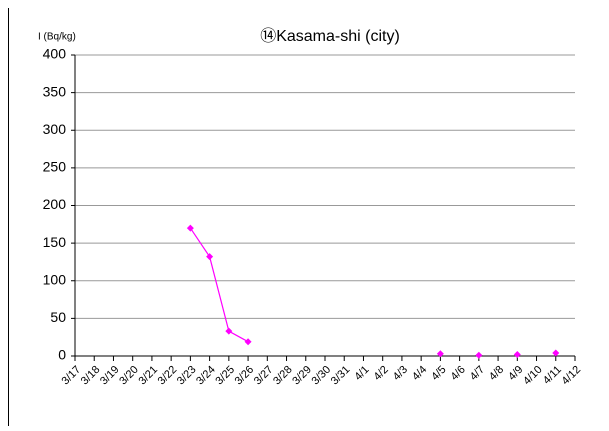  I want to click on x-tick-label: 4/6, so click(457, 373).